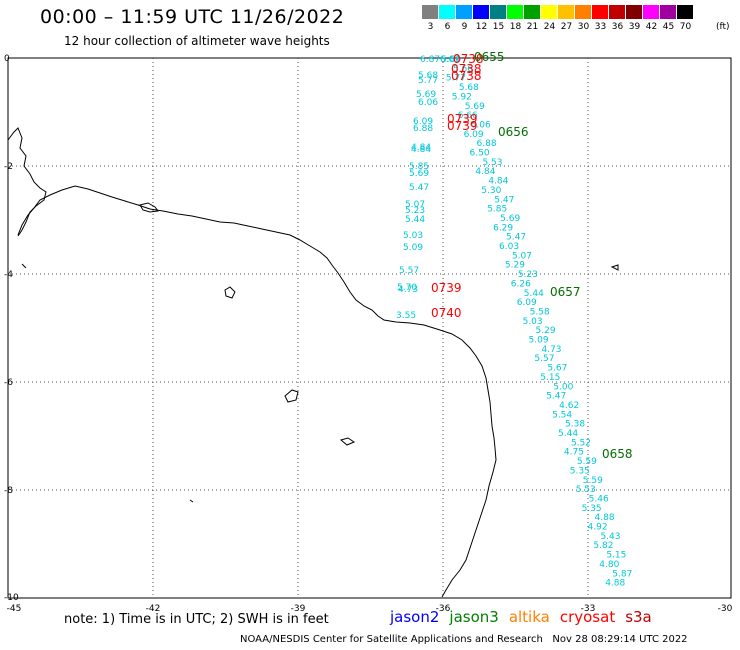  Describe the element at coordinates (413, 236) in the screenshot. I see `wave-height-value: 5.03` at that location.